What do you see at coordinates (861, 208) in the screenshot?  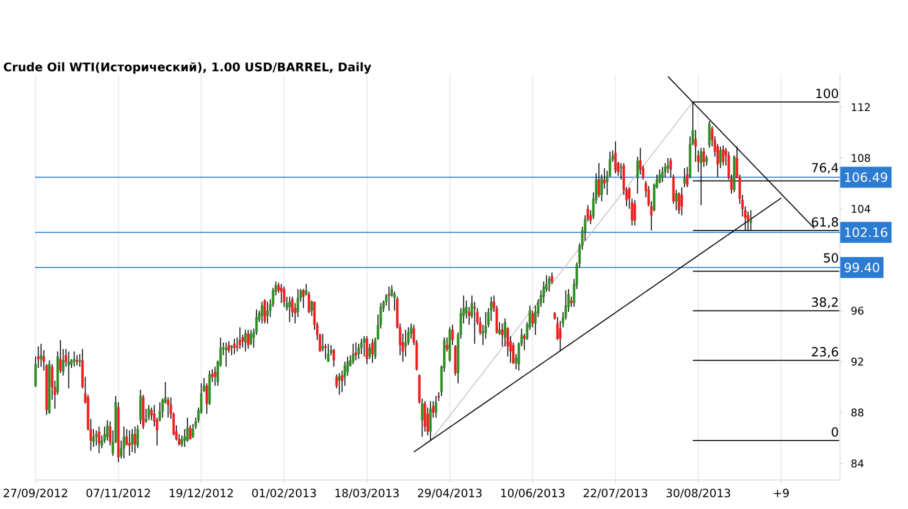 I see `y-tick-label: 104` at bounding box center [861, 208].